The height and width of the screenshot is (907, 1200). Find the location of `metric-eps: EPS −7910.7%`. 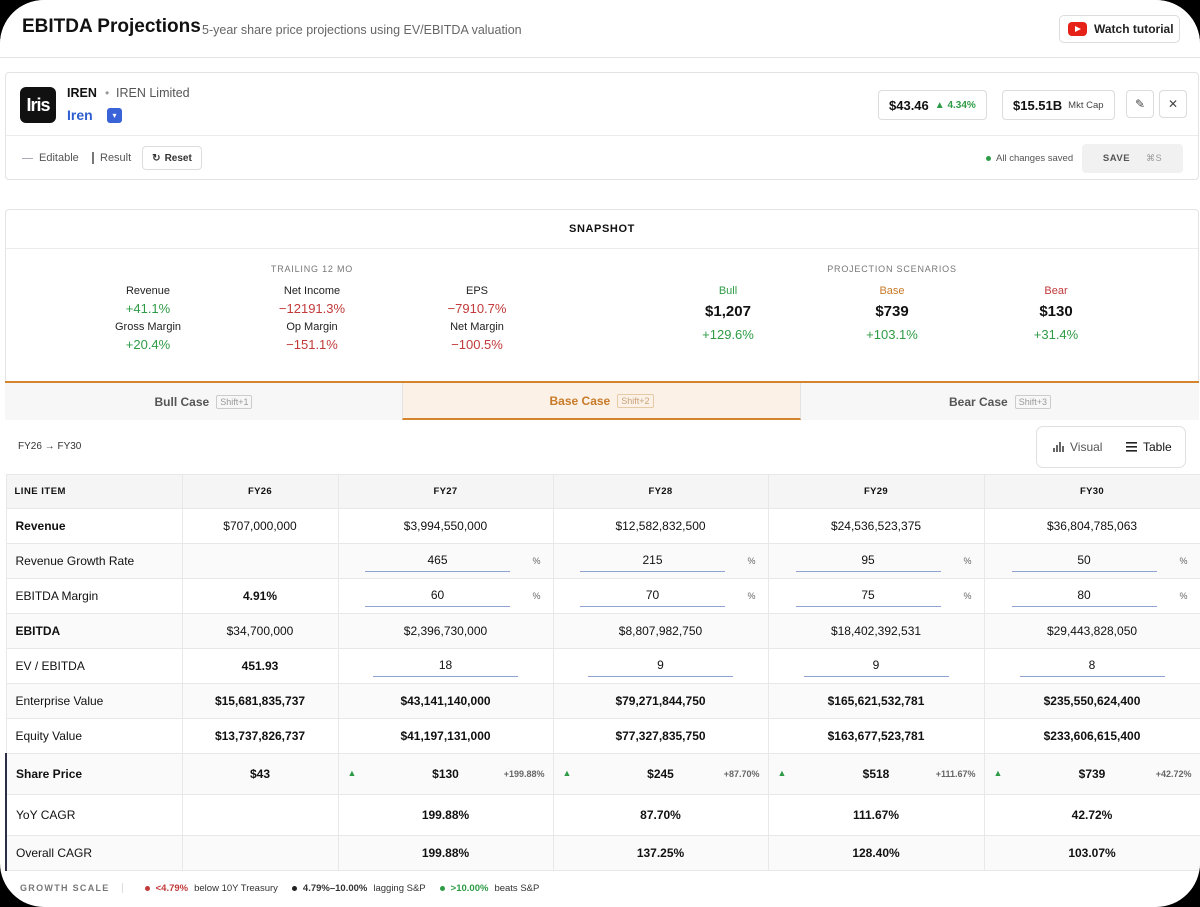

metric-eps: EPS −7910.7% is located at coordinates (477, 300).